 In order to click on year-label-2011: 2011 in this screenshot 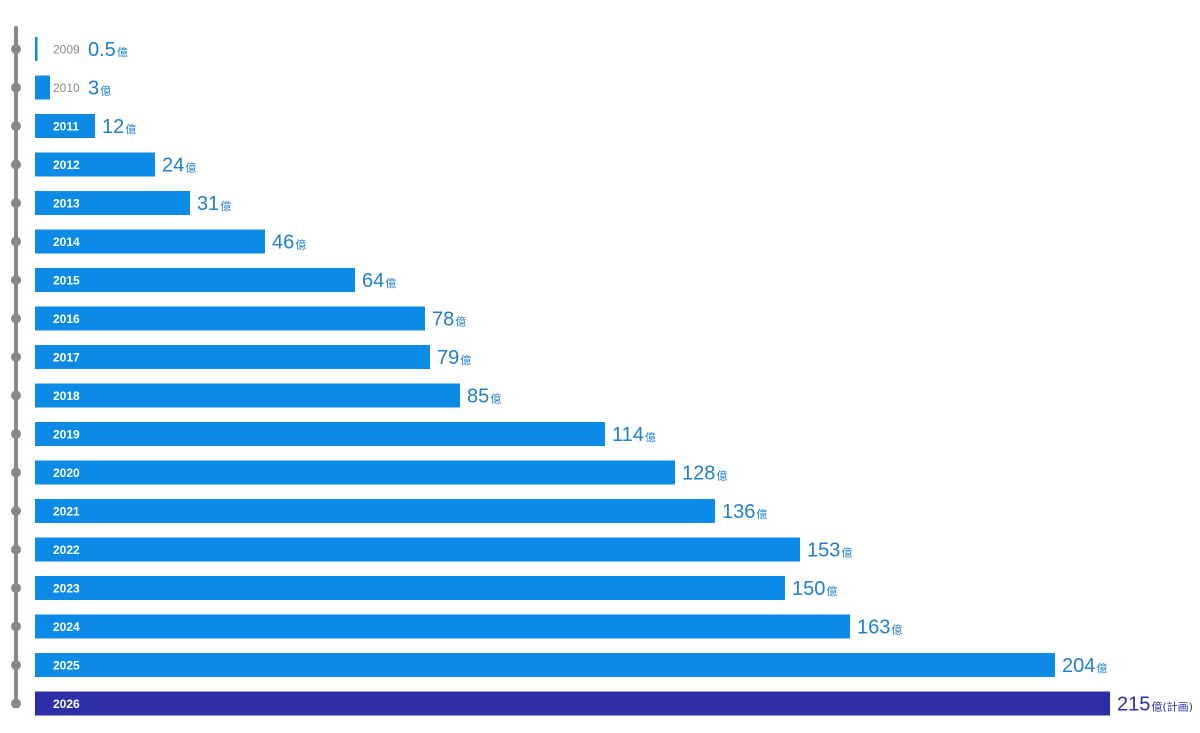, I will do `click(66, 127)`.